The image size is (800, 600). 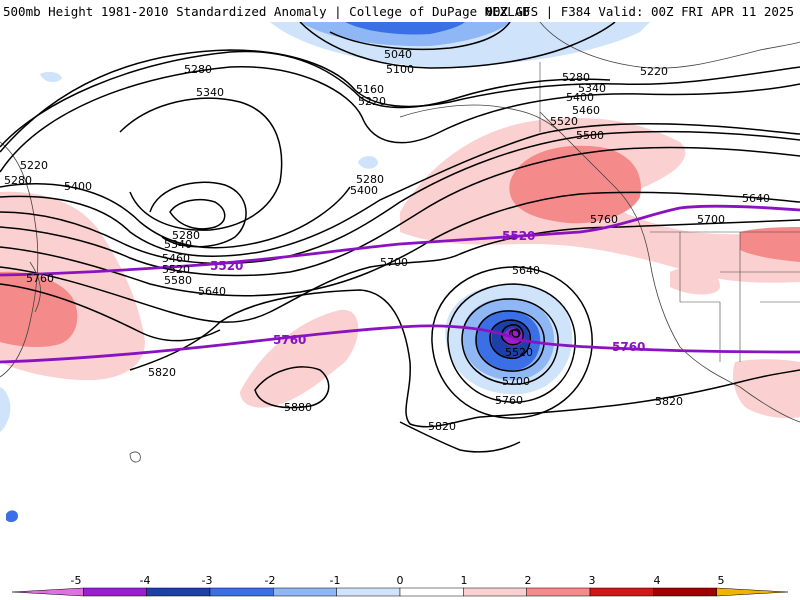 I want to click on label-5220-west: 5220, so click(x=34, y=165).